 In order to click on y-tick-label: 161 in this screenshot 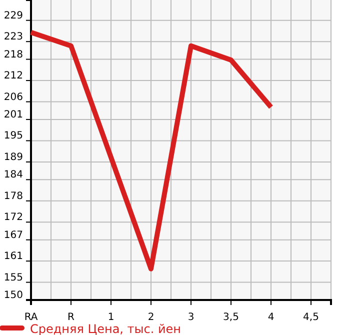, I will do `click(13, 256)`.